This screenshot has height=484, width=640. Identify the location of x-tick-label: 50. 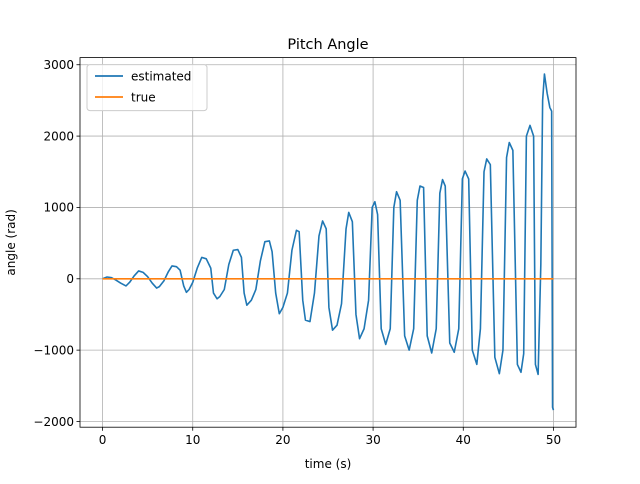
(553, 440).